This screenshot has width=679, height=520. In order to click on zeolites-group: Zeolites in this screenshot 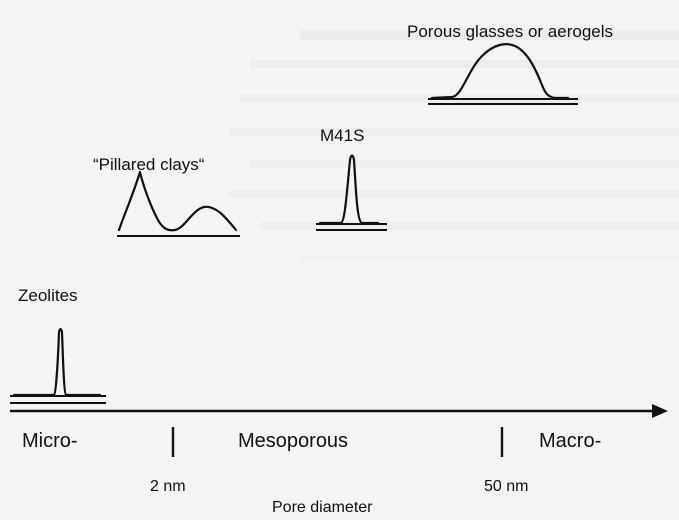, I will do `click(58, 345)`.